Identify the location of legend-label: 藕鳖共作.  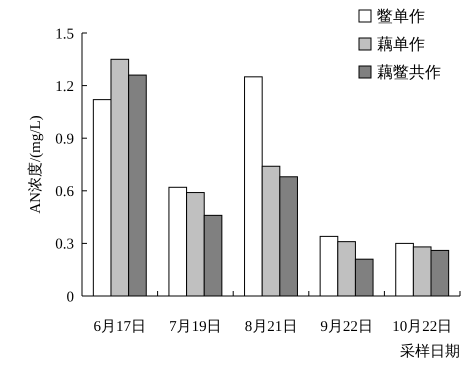
(409, 73).